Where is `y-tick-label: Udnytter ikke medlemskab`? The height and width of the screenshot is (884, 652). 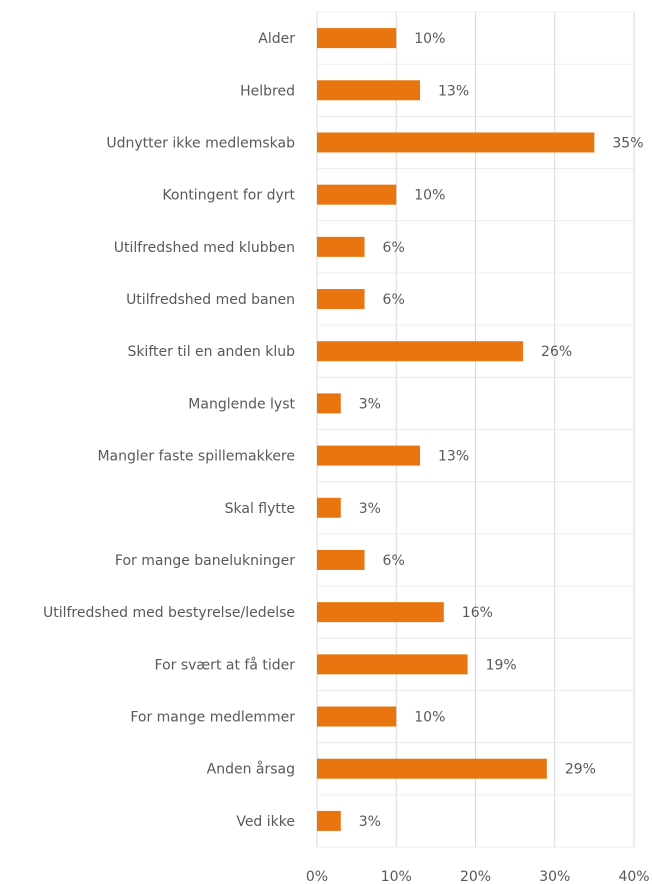 y-tick-label: Udnytter ikke medlemskab is located at coordinates (200, 143).